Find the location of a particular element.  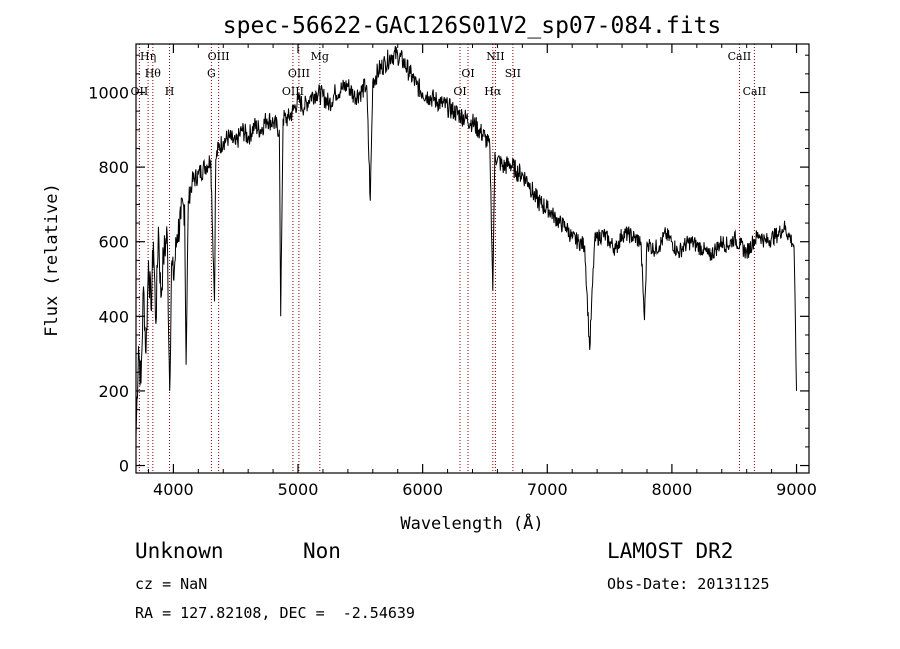

emission-line-label: OII is located at coordinates (140, 91).